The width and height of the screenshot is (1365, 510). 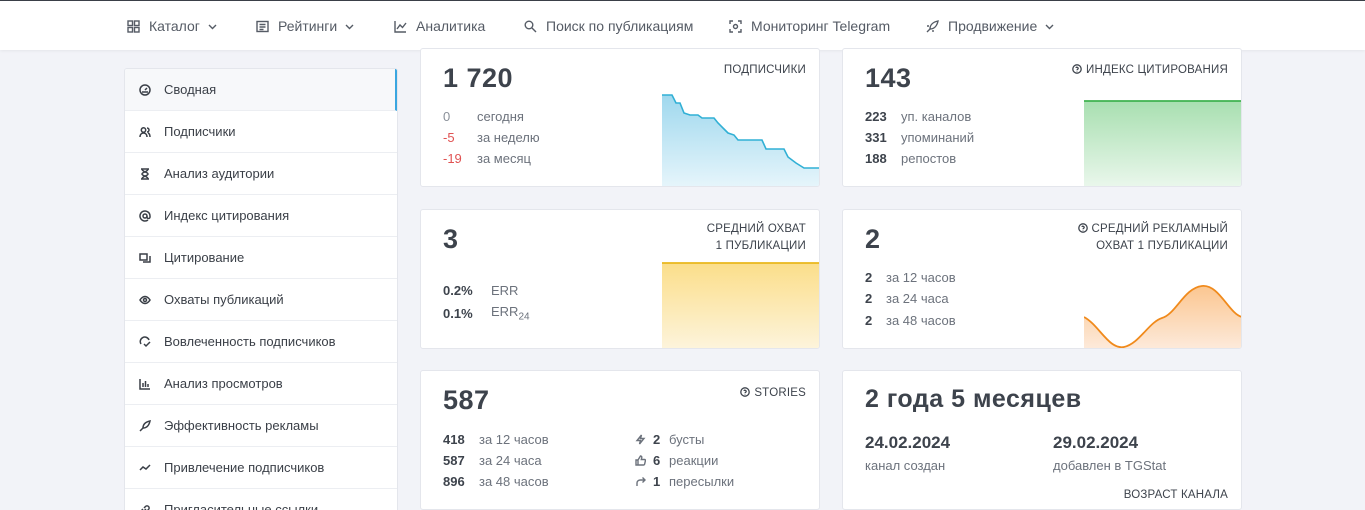 What do you see at coordinates (1162, 316) in the screenshot?
I see `ad-reach-sparkline` at bounding box center [1162, 316].